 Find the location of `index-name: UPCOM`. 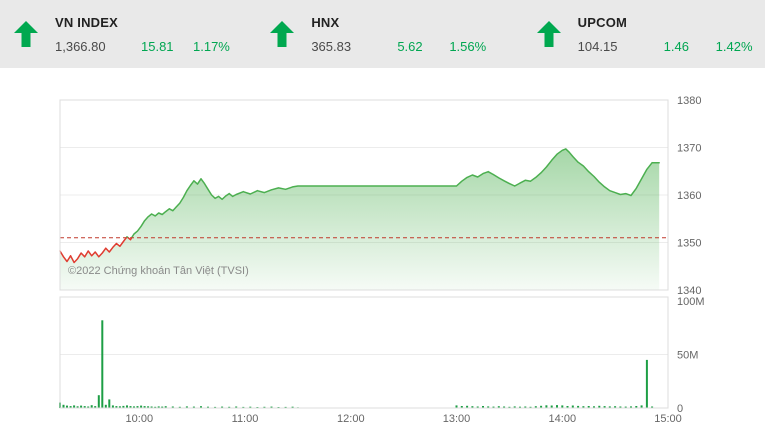

index-name: UPCOM is located at coordinates (602, 22).